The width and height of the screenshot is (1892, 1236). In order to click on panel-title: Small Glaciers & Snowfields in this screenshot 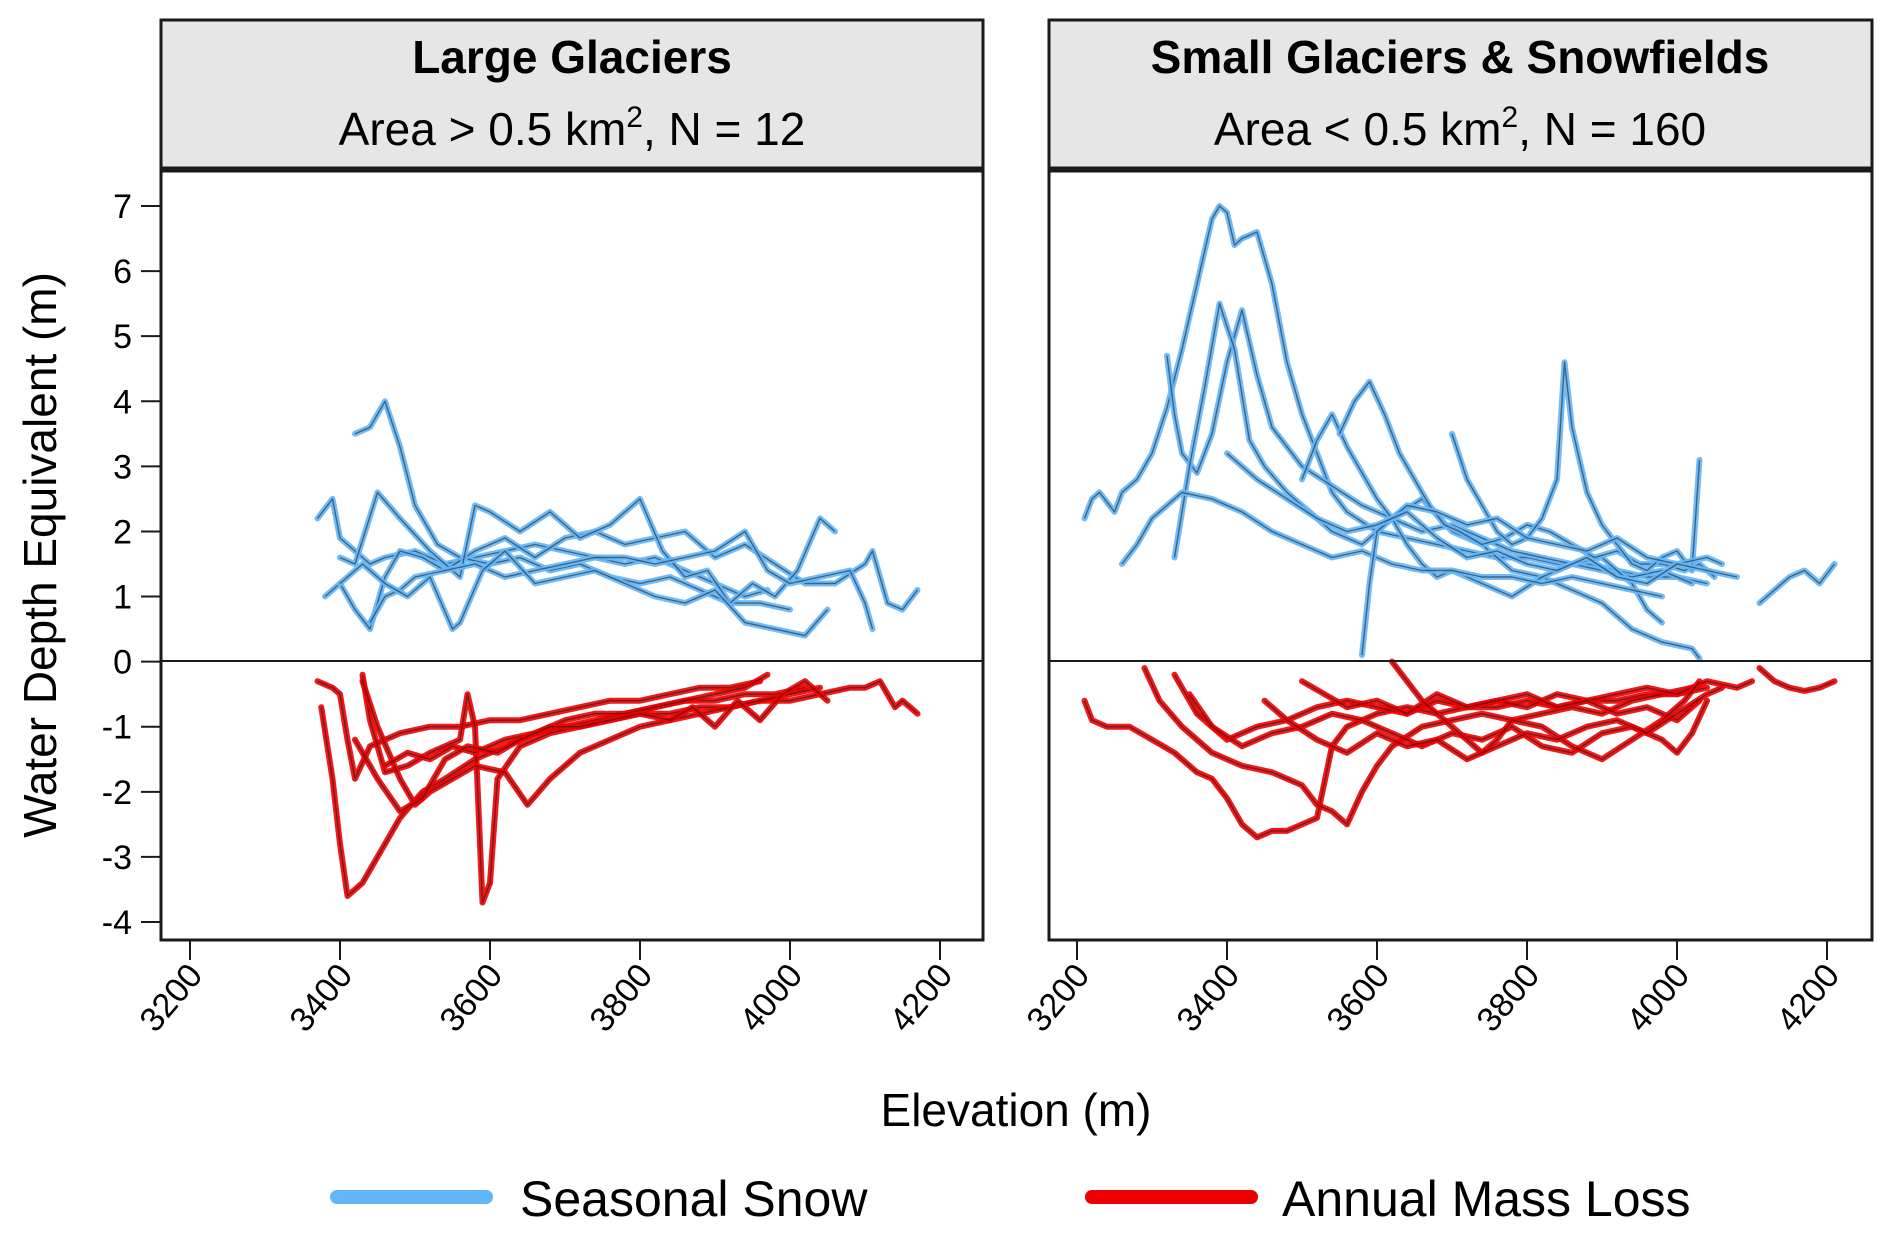, I will do `click(1460, 57)`.